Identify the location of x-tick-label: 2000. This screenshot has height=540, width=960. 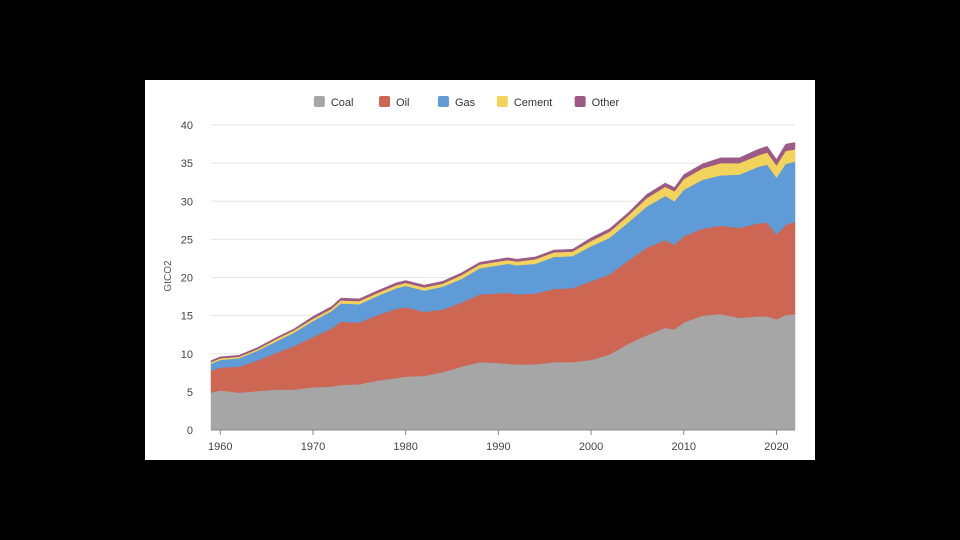
(591, 447).